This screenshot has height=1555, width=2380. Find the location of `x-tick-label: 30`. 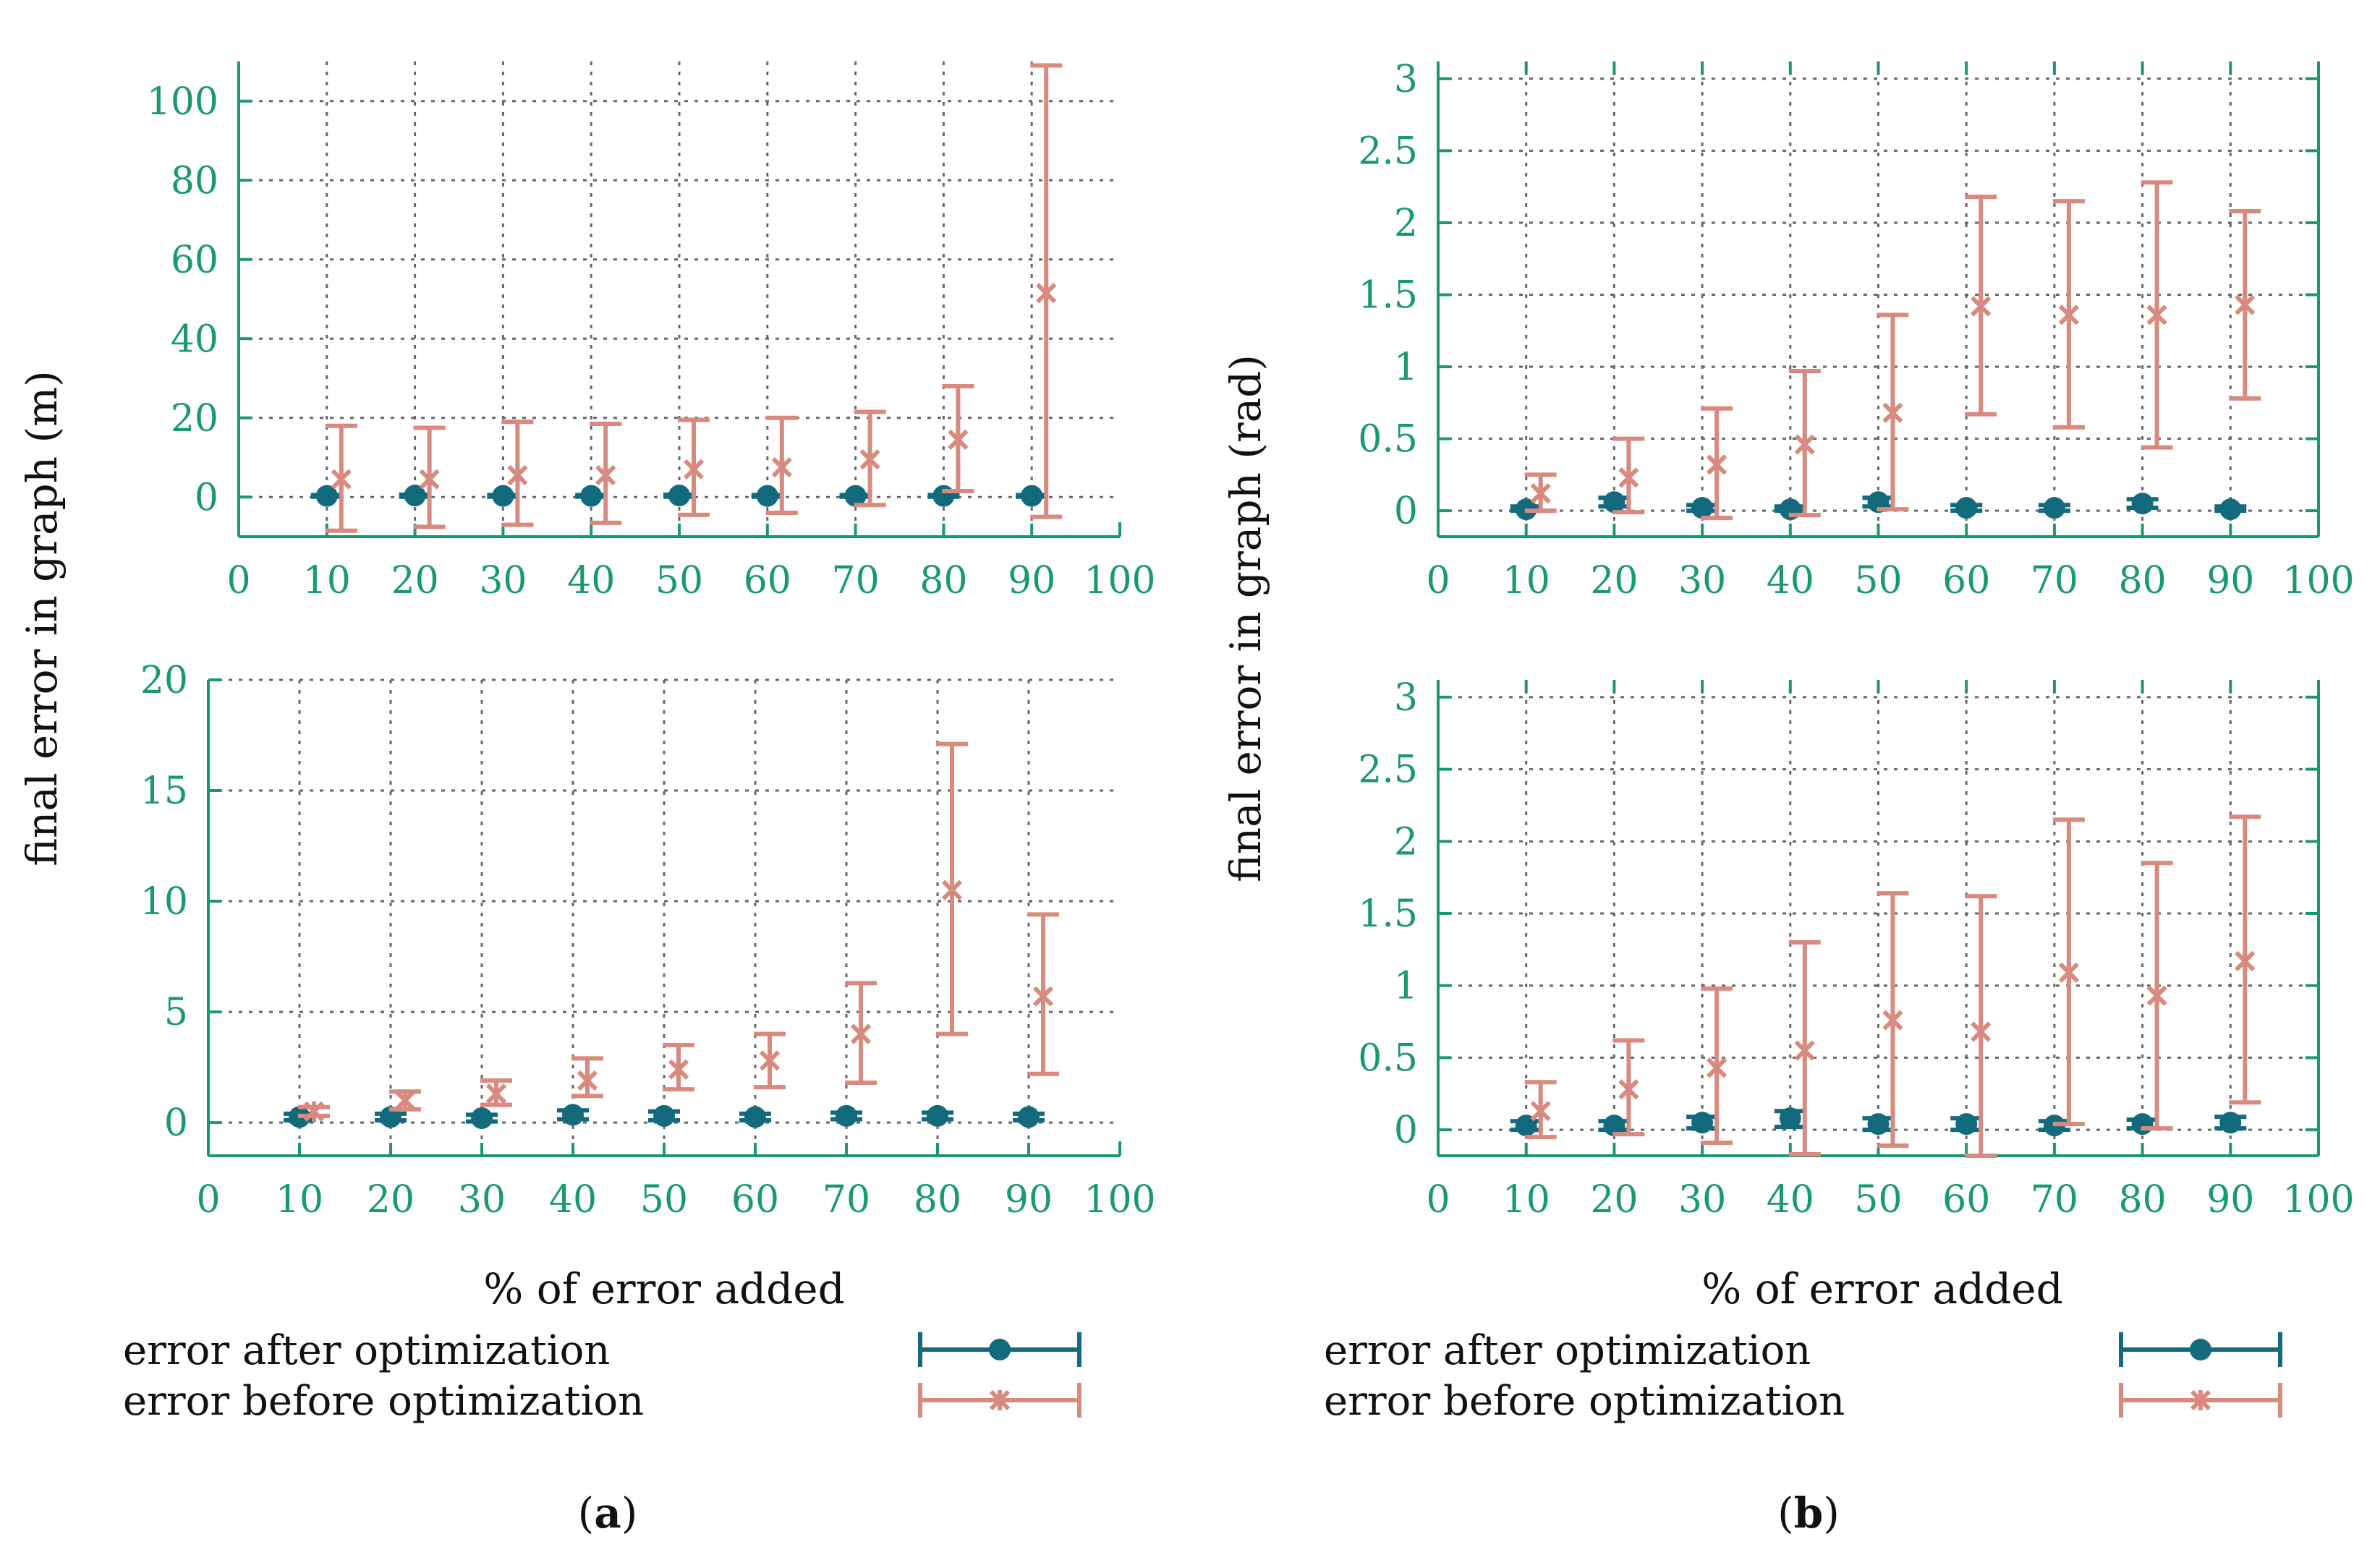

x-tick-label: 30 is located at coordinates (503, 580).